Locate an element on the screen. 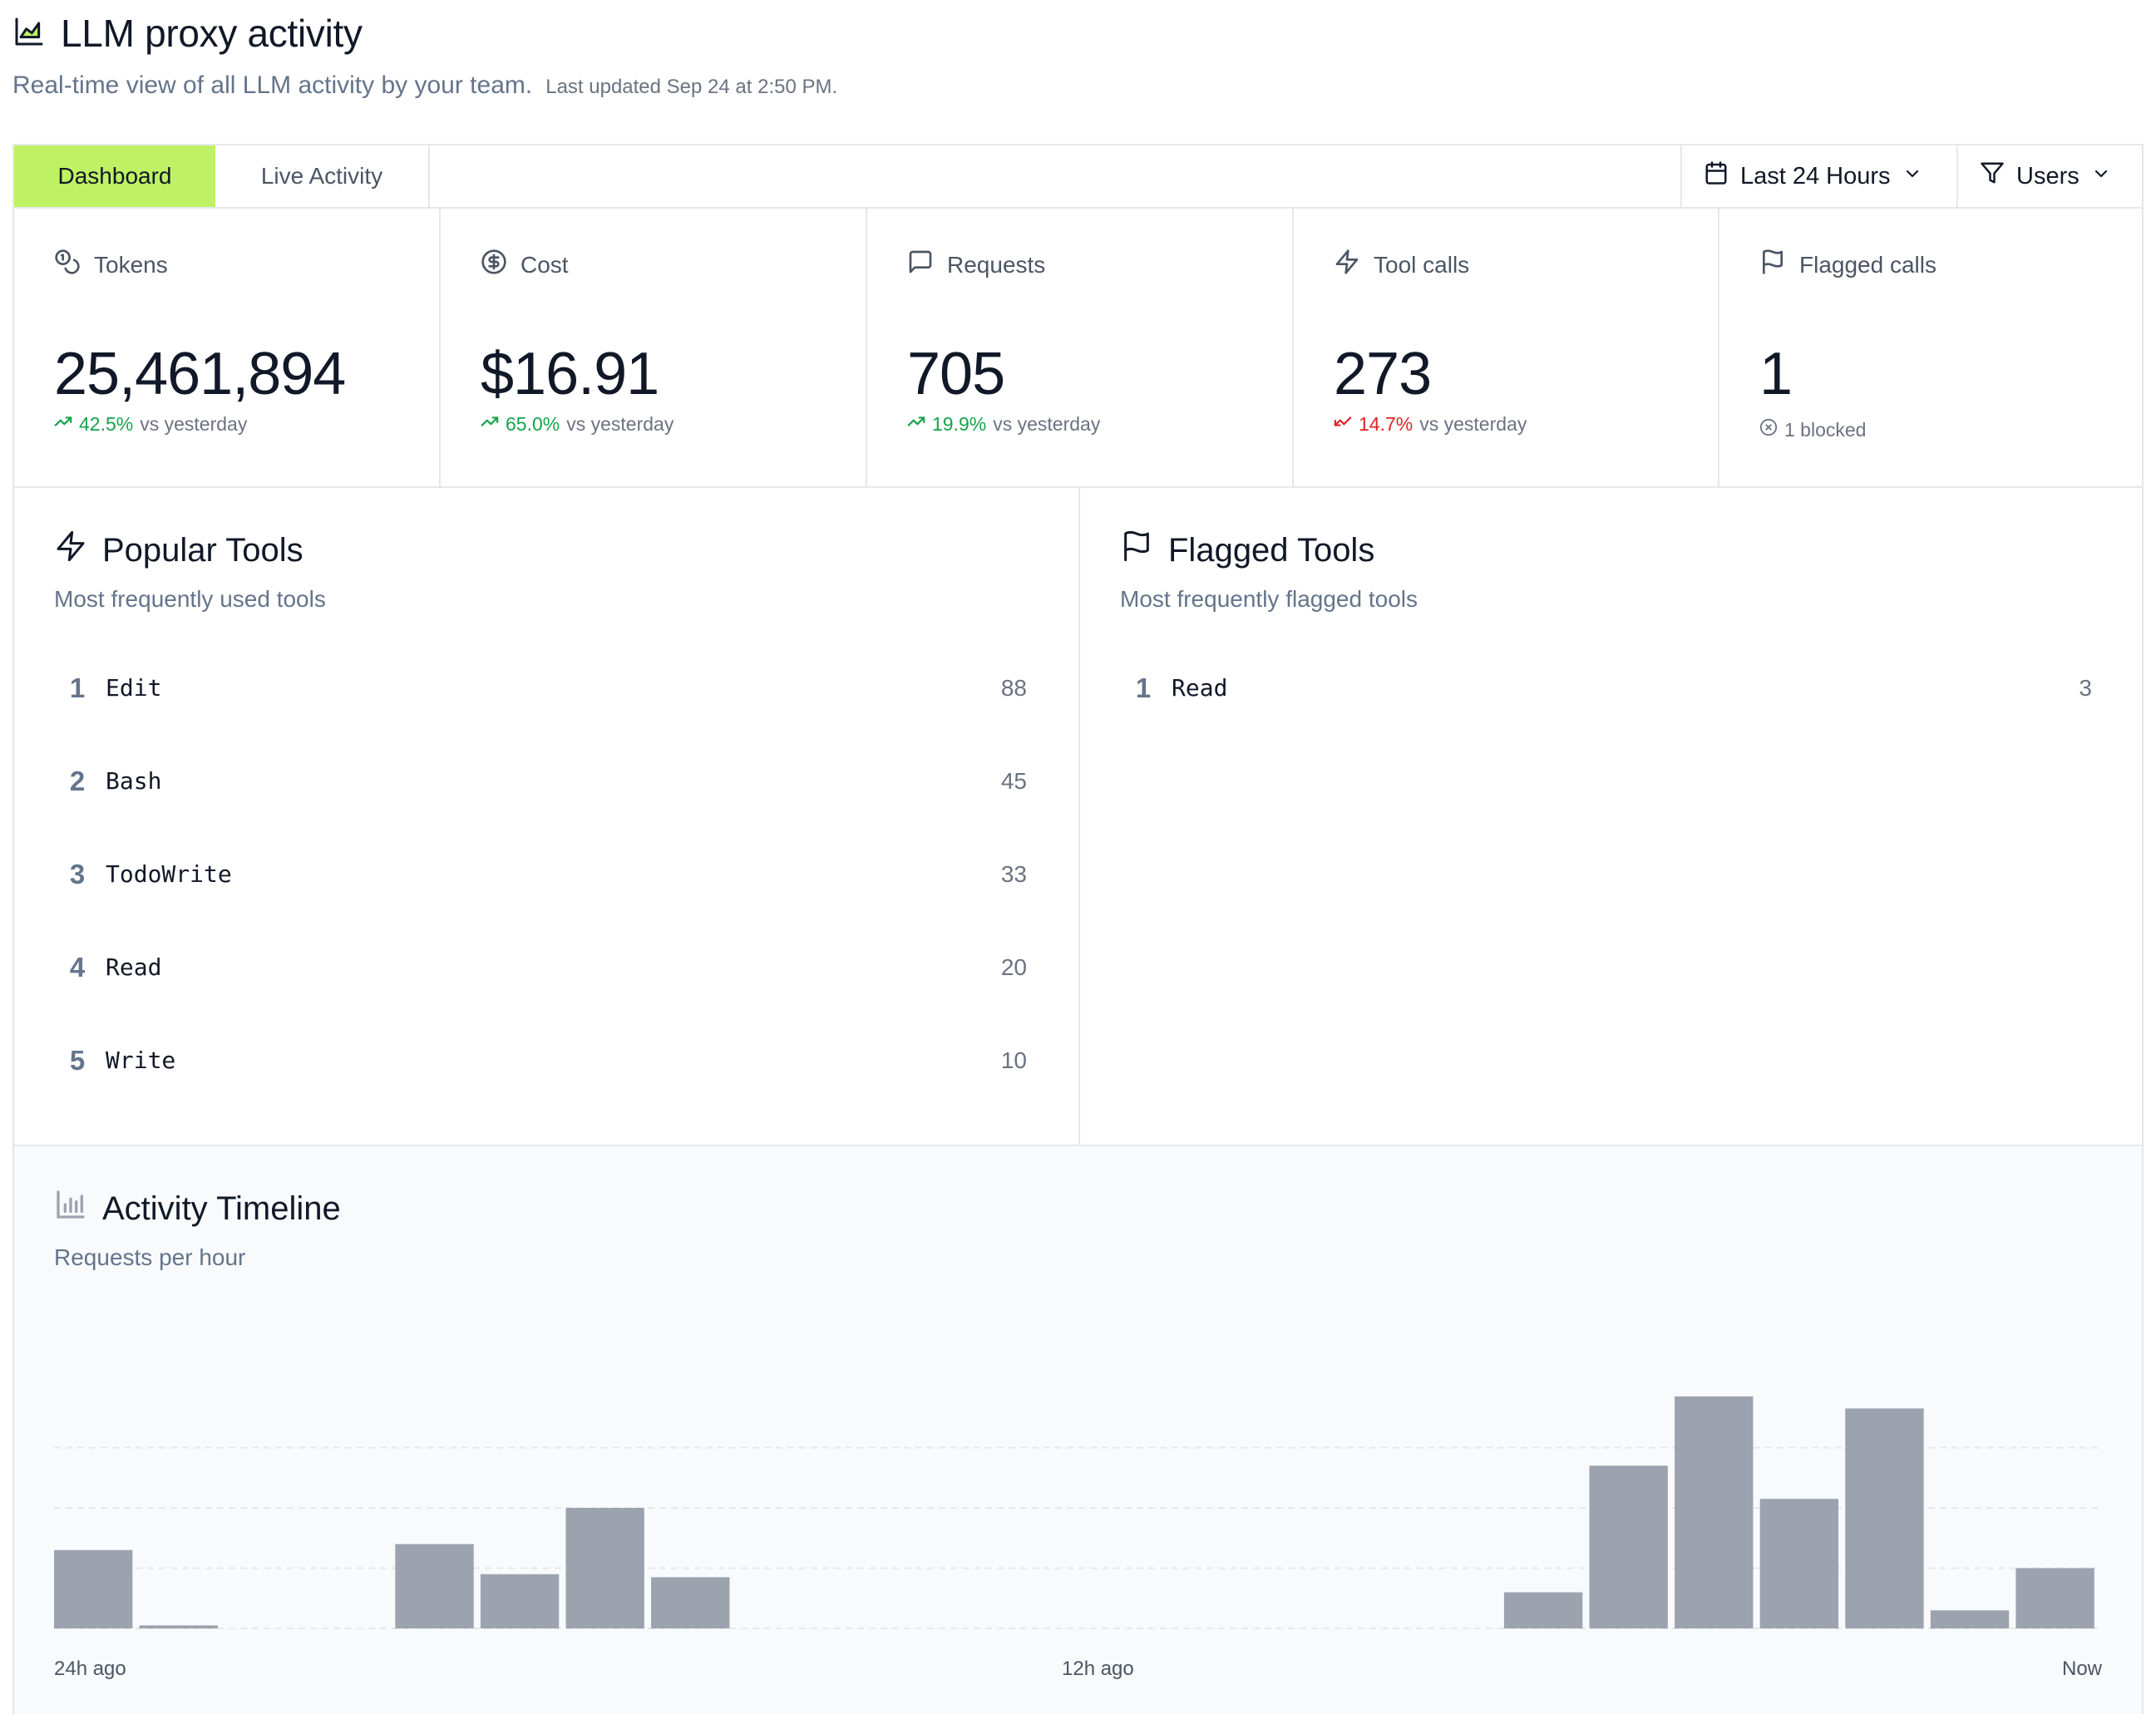 The height and width of the screenshot is (1734, 2156). message-square-icon is located at coordinates (920, 265).